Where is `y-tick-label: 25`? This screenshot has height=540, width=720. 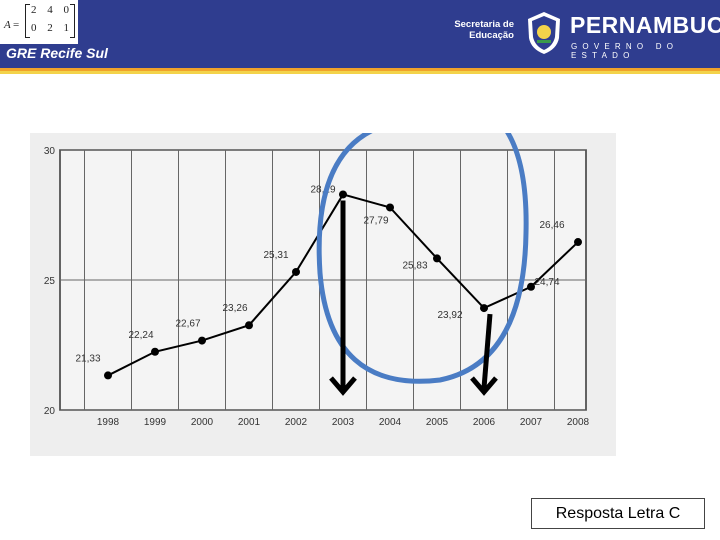
y-tick-label: 25 is located at coordinates (50, 281).